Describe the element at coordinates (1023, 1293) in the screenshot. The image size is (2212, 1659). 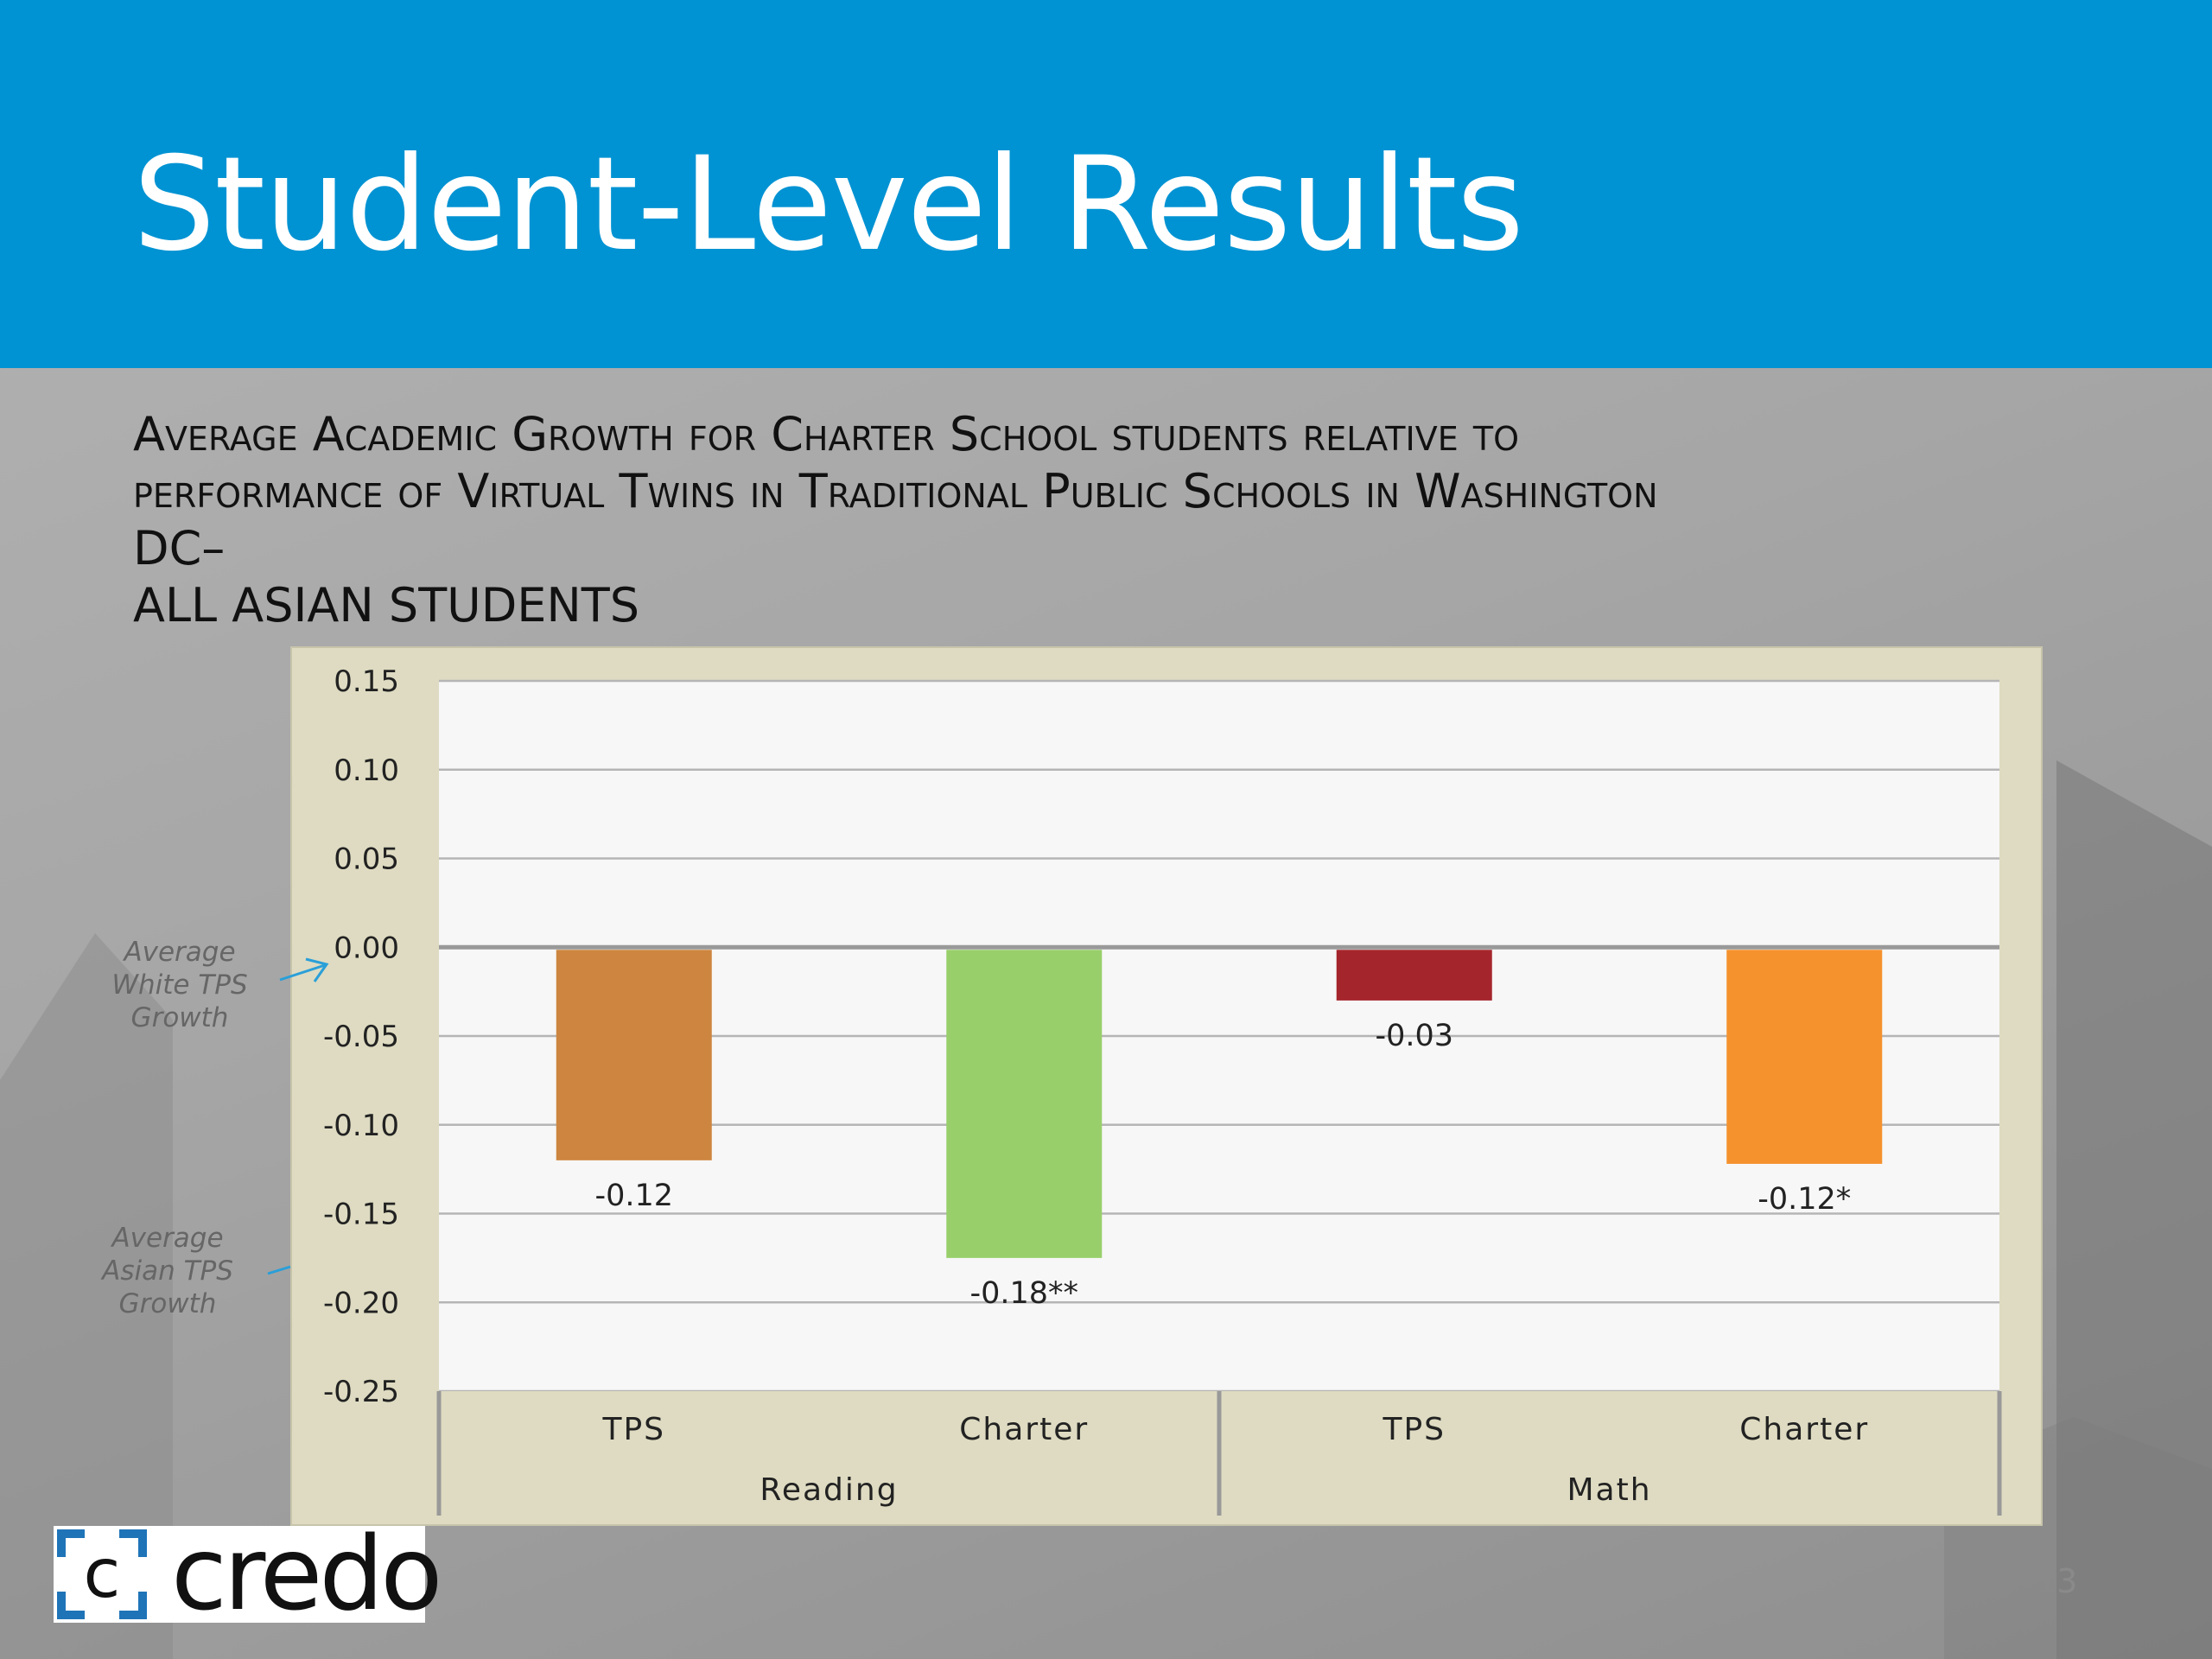
I see `data-label: -0.18**` at that location.